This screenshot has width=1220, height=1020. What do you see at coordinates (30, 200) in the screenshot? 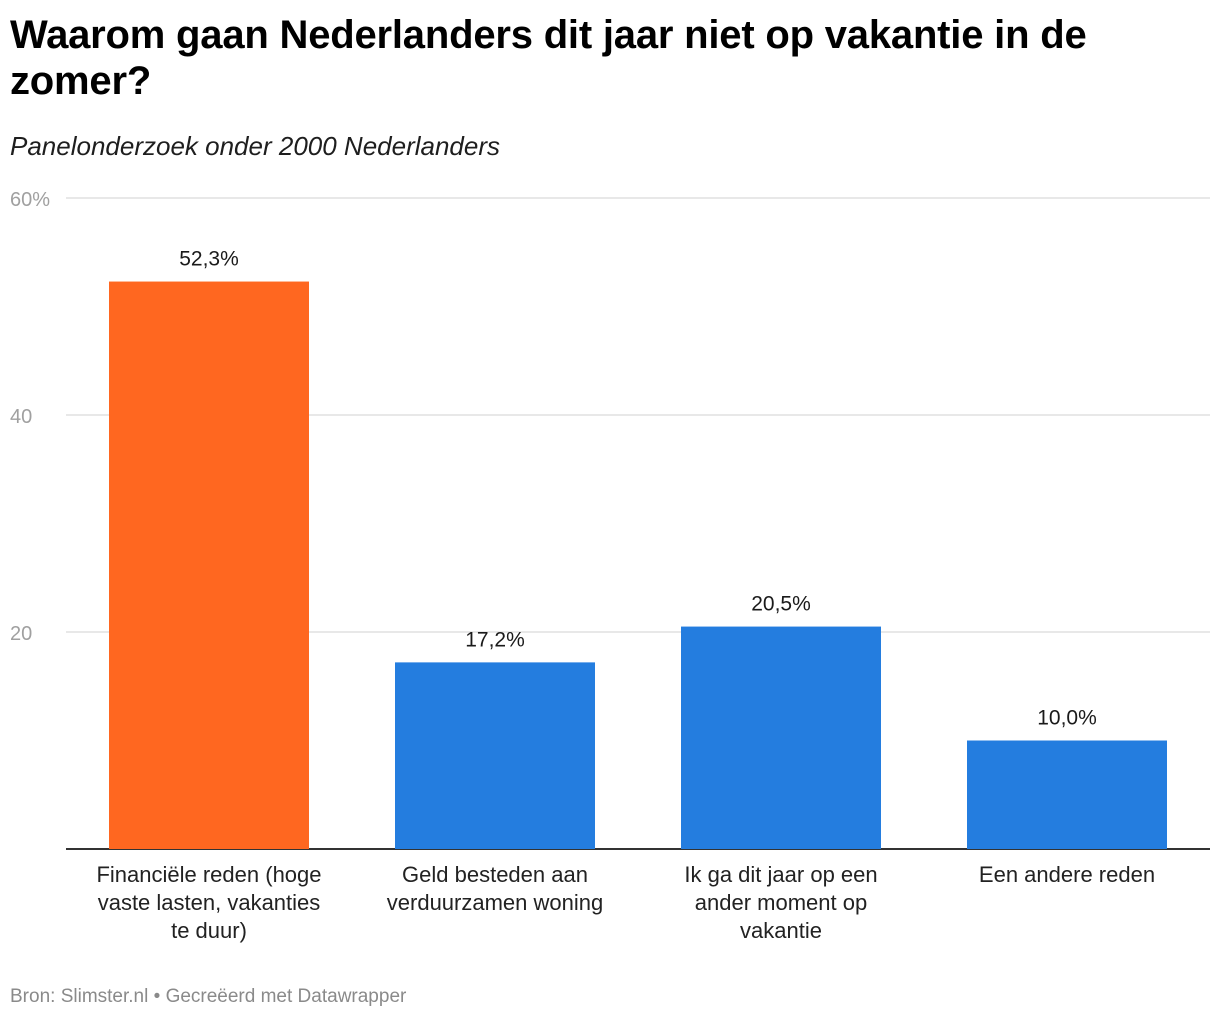
I see `y-tick-label: 60%` at bounding box center [30, 200].